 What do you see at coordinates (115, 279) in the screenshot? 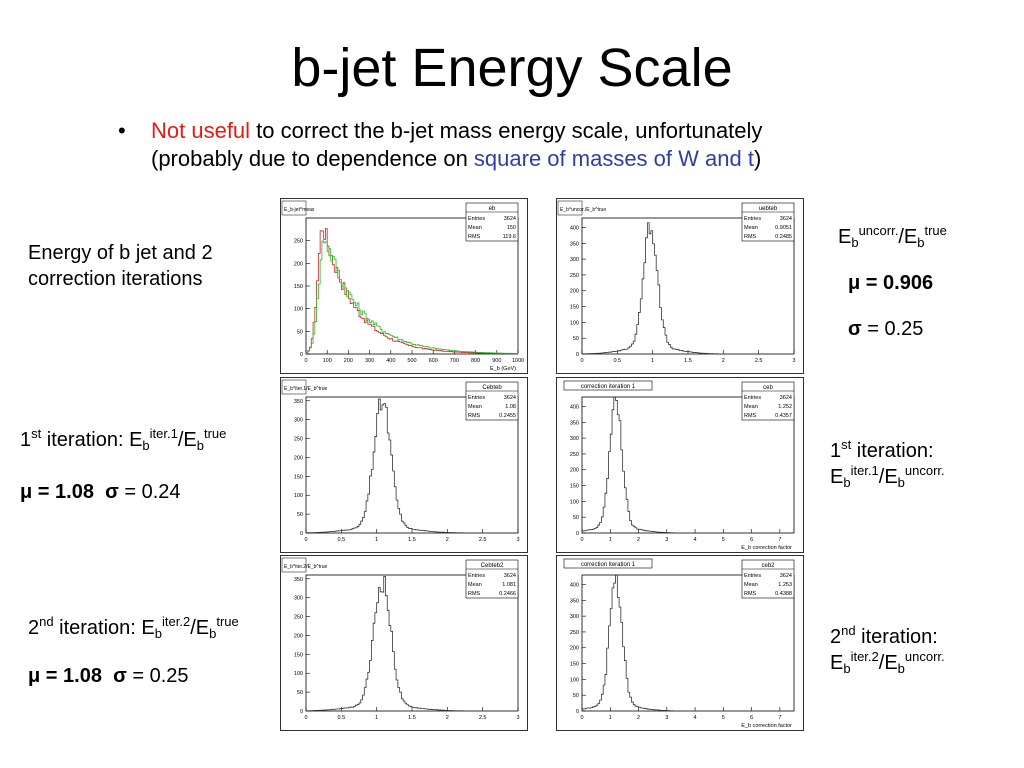
I see `energy-desc-line2: correction iterations` at bounding box center [115, 279].